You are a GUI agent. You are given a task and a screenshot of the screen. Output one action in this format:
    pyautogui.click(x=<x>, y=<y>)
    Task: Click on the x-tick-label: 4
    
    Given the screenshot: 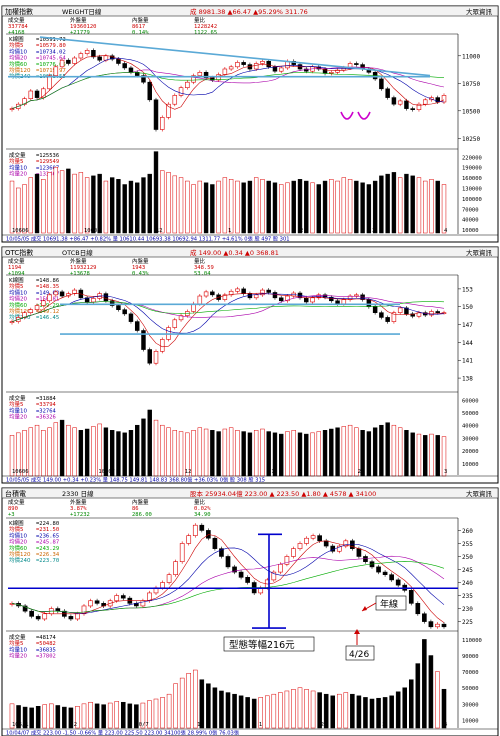 What is the action you would take?
    pyautogui.click(x=446, y=231)
    